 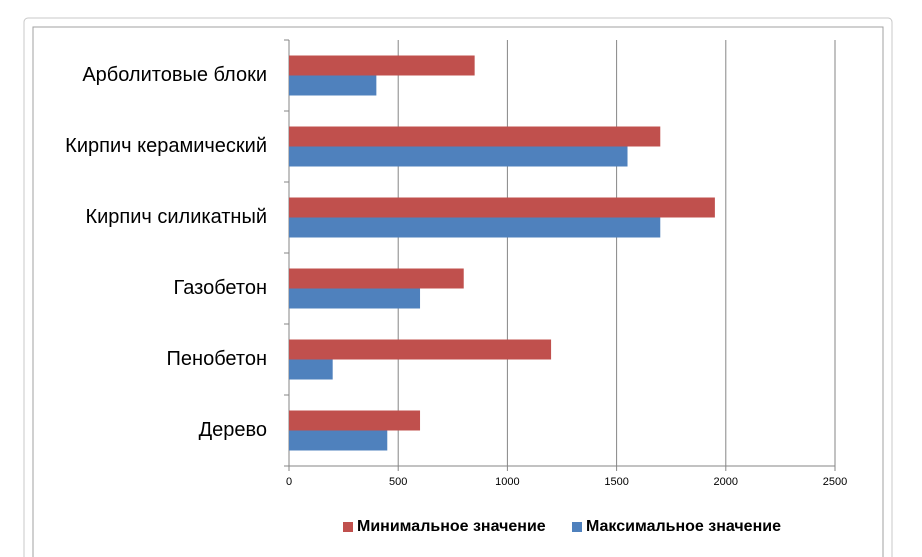 What do you see at coordinates (507, 482) in the screenshot?
I see `x-tick-label: 1000` at bounding box center [507, 482].